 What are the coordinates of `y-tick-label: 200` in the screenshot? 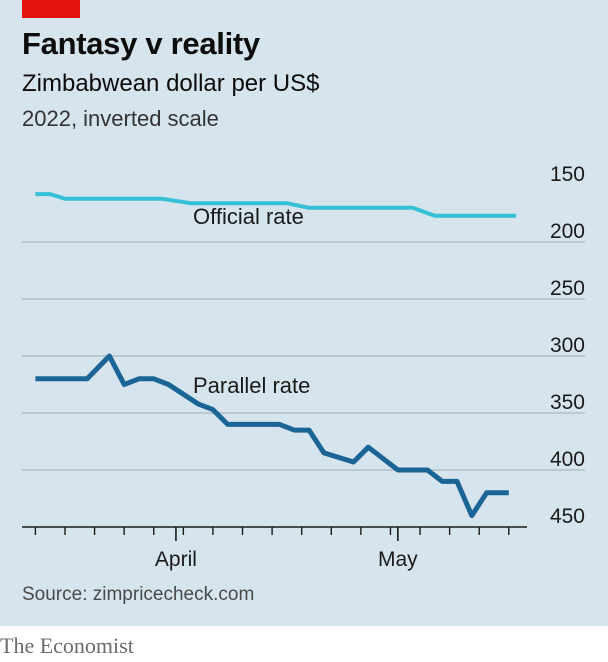 It's located at (567, 231).